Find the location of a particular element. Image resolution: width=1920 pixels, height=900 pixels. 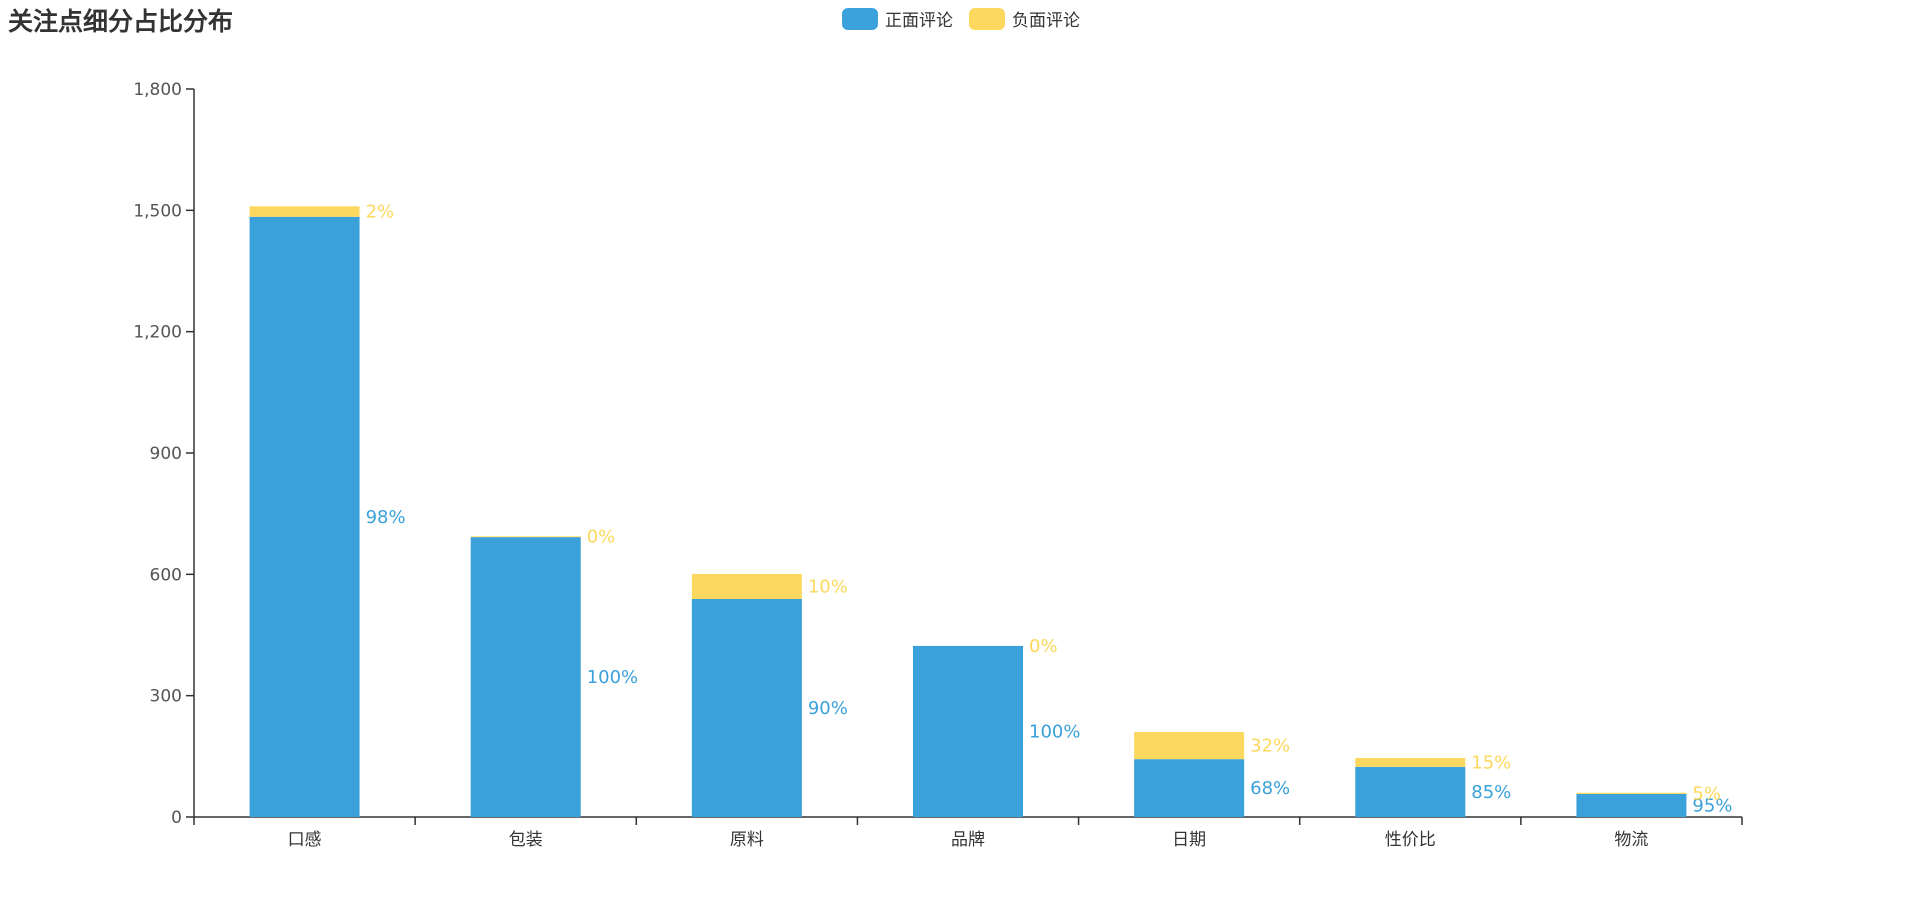

y-tick-label: 900 is located at coordinates (166, 454).